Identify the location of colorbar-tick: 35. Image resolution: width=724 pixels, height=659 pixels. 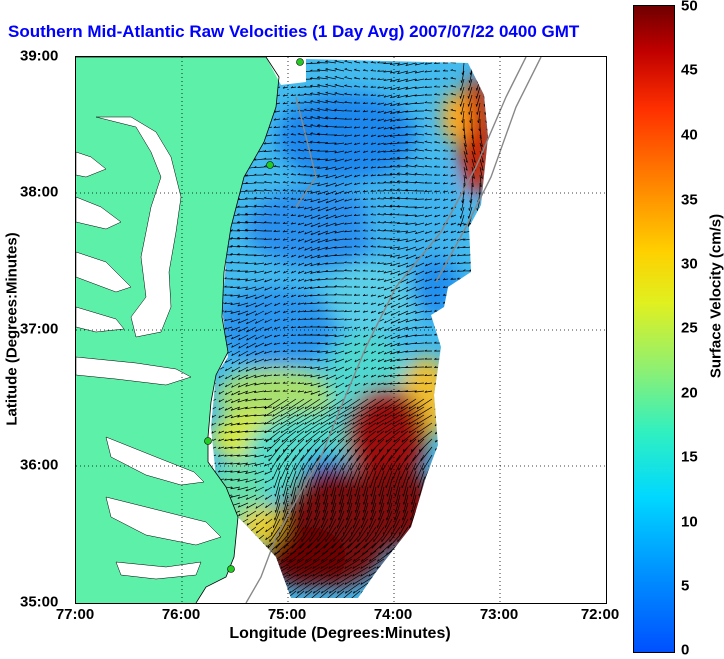
(689, 200).